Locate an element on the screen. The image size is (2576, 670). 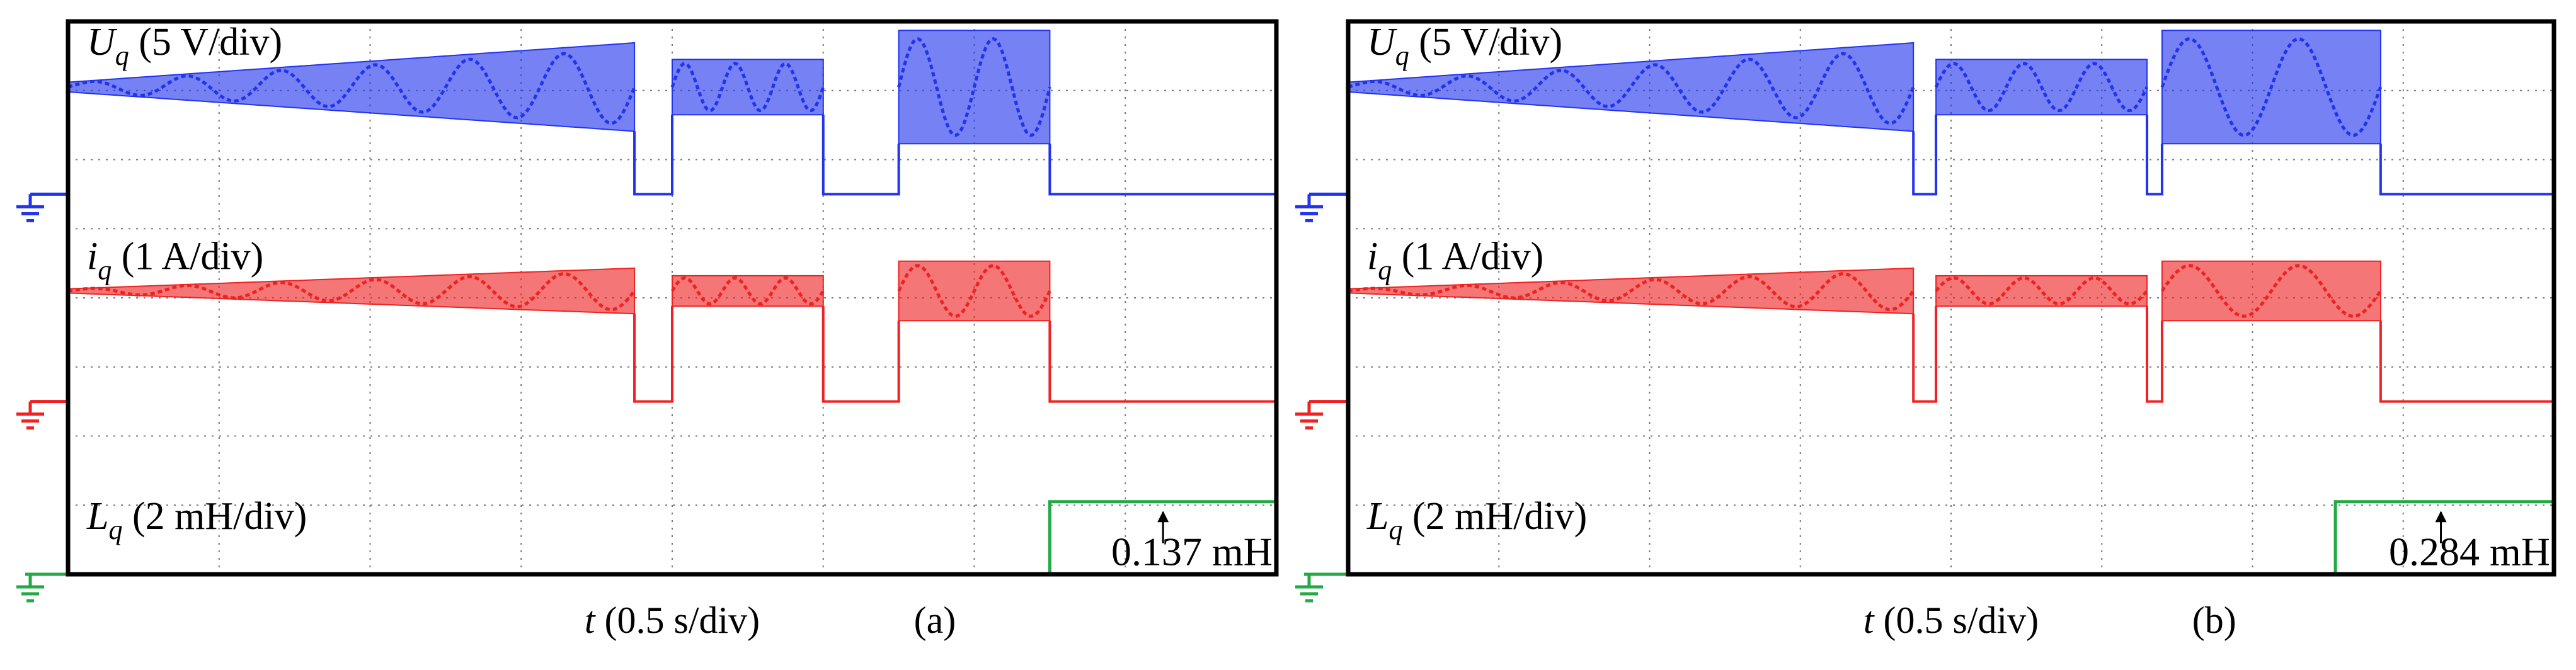
panel-label: (b) is located at coordinates (2214, 620).